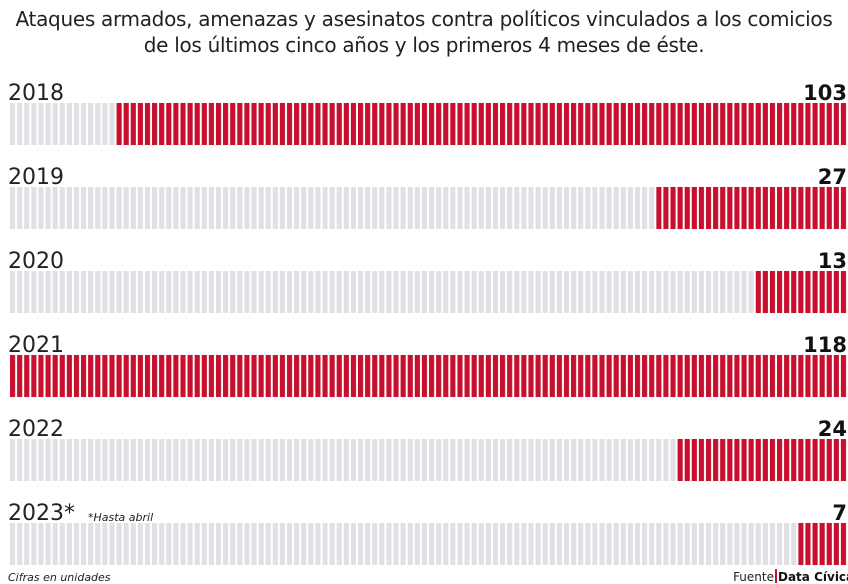 The width and height of the screenshot is (848, 584). Describe the element at coordinates (839, 513) in the screenshot. I see `value-label: 7` at that location.